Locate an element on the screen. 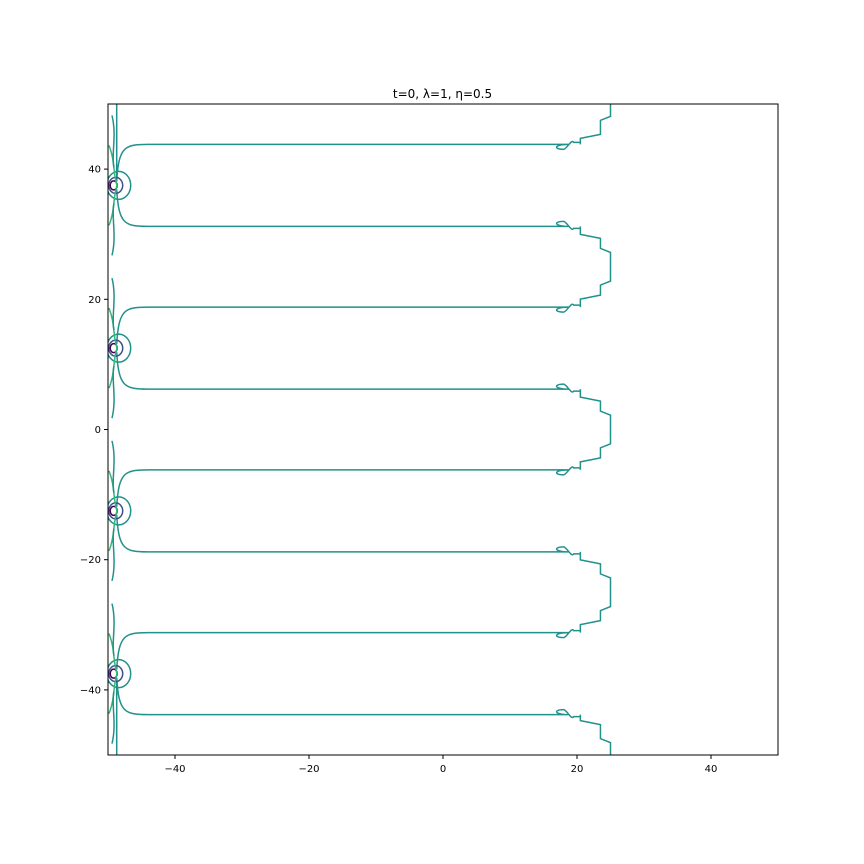  x-axis: −40 −20 0 20 40 is located at coordinates (440, 765).